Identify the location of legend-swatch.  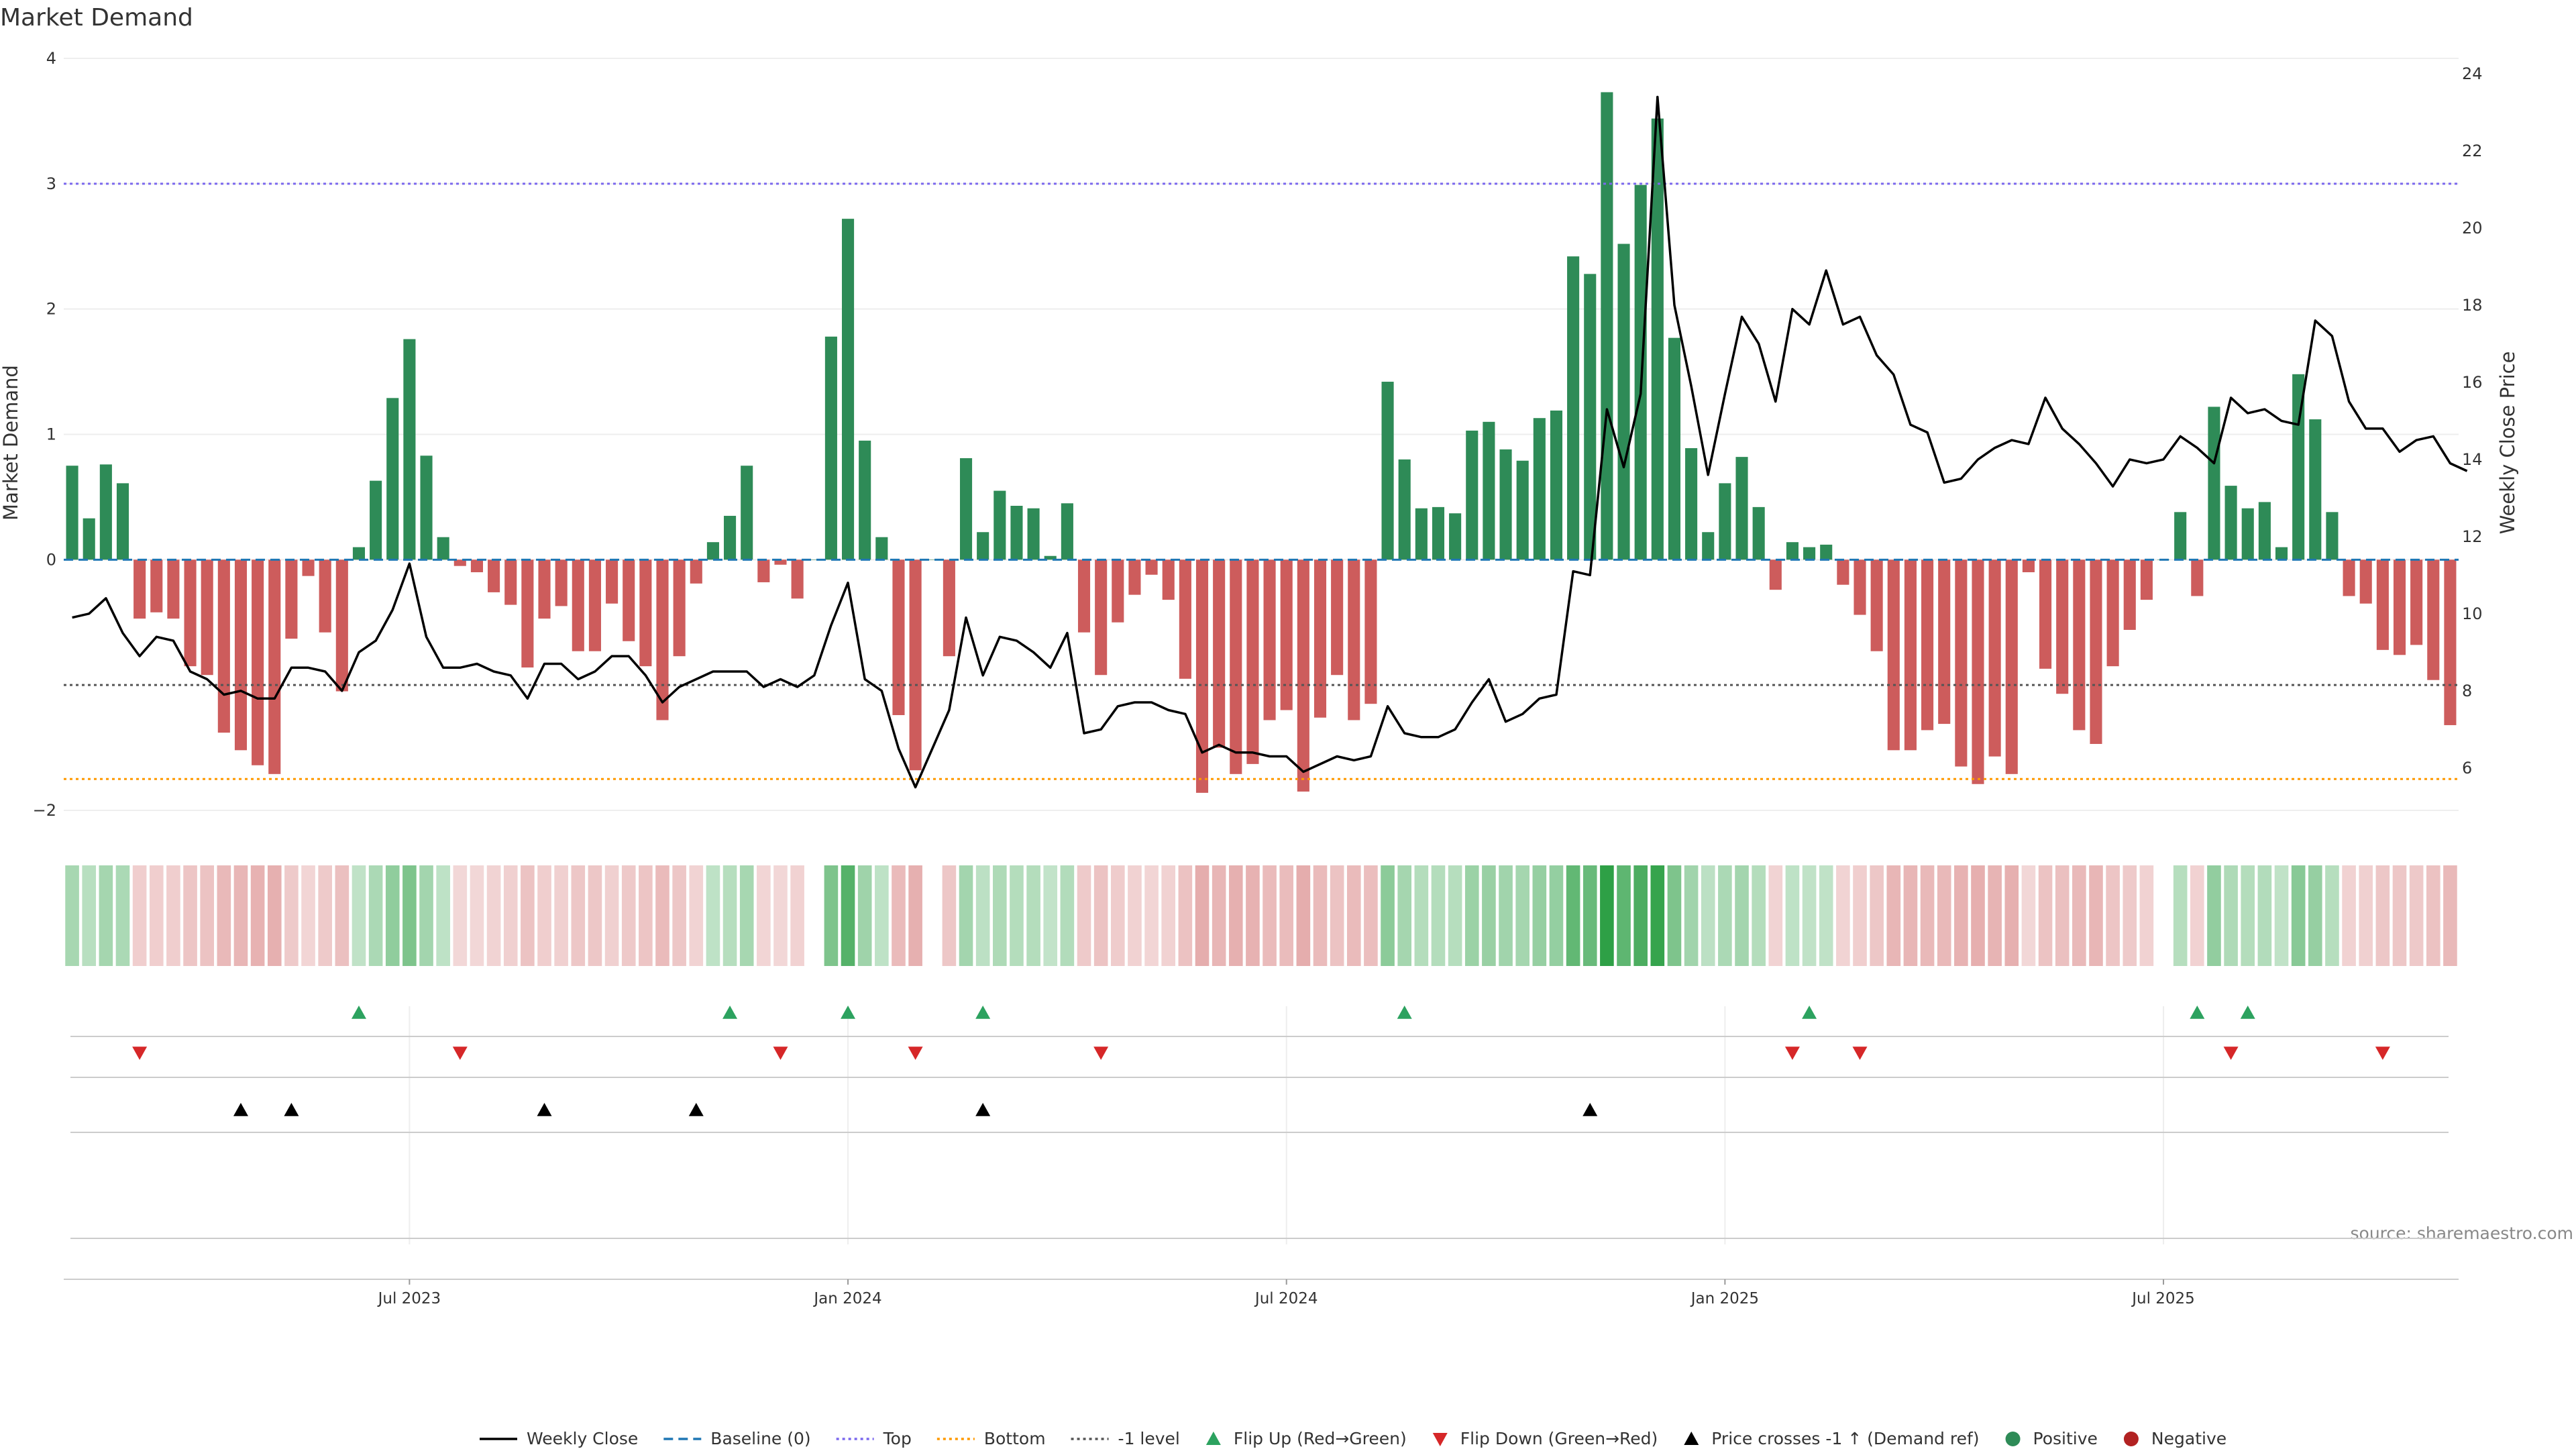
(2131, 1439).